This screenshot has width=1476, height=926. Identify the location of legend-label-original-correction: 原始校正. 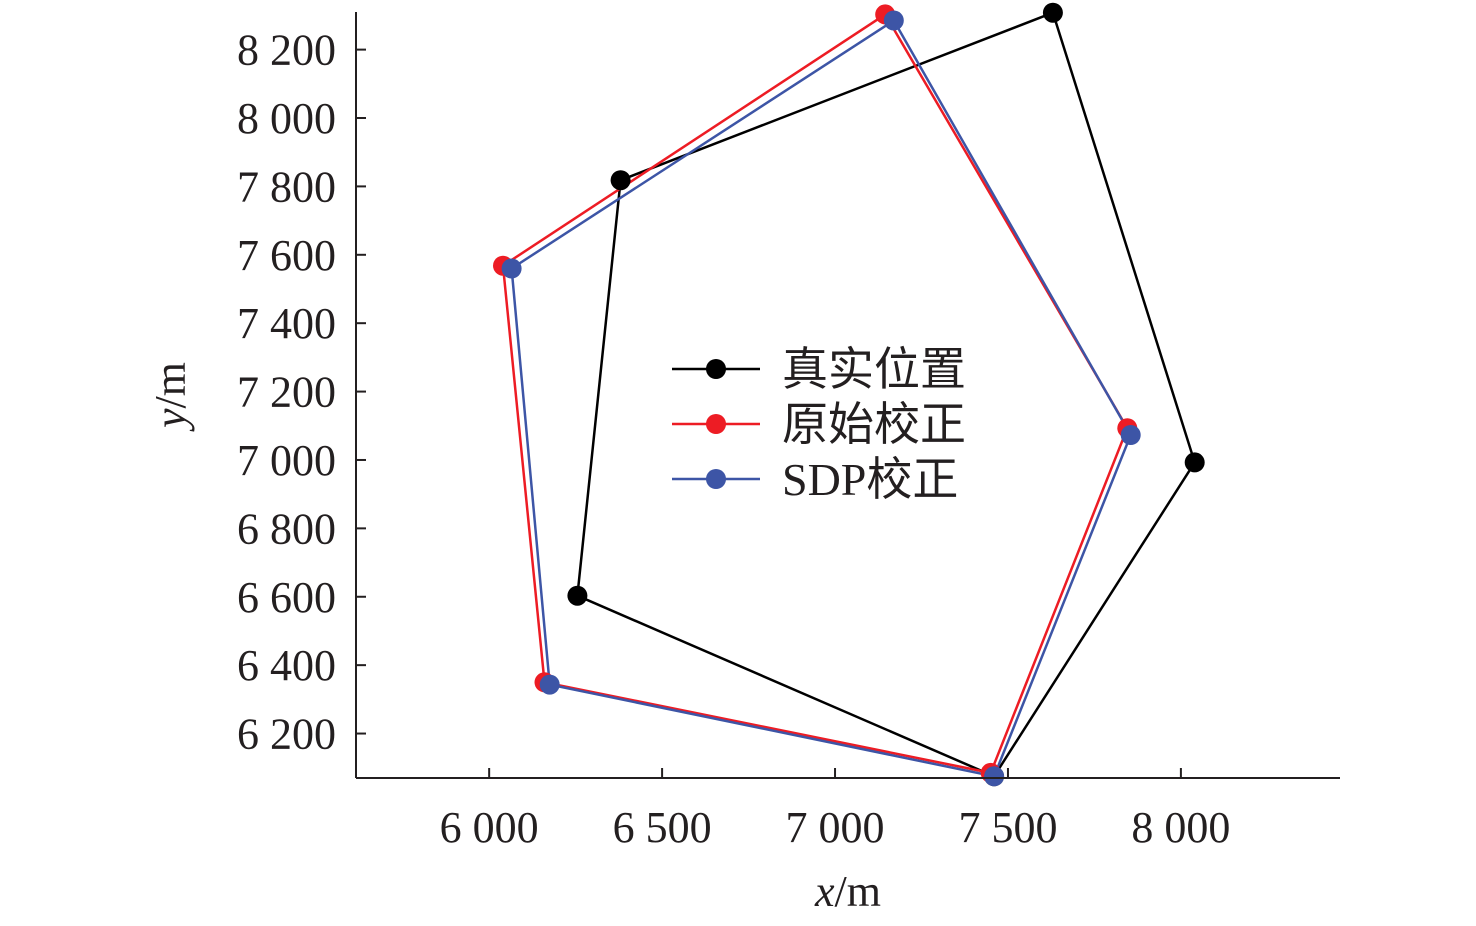
(874, 424).